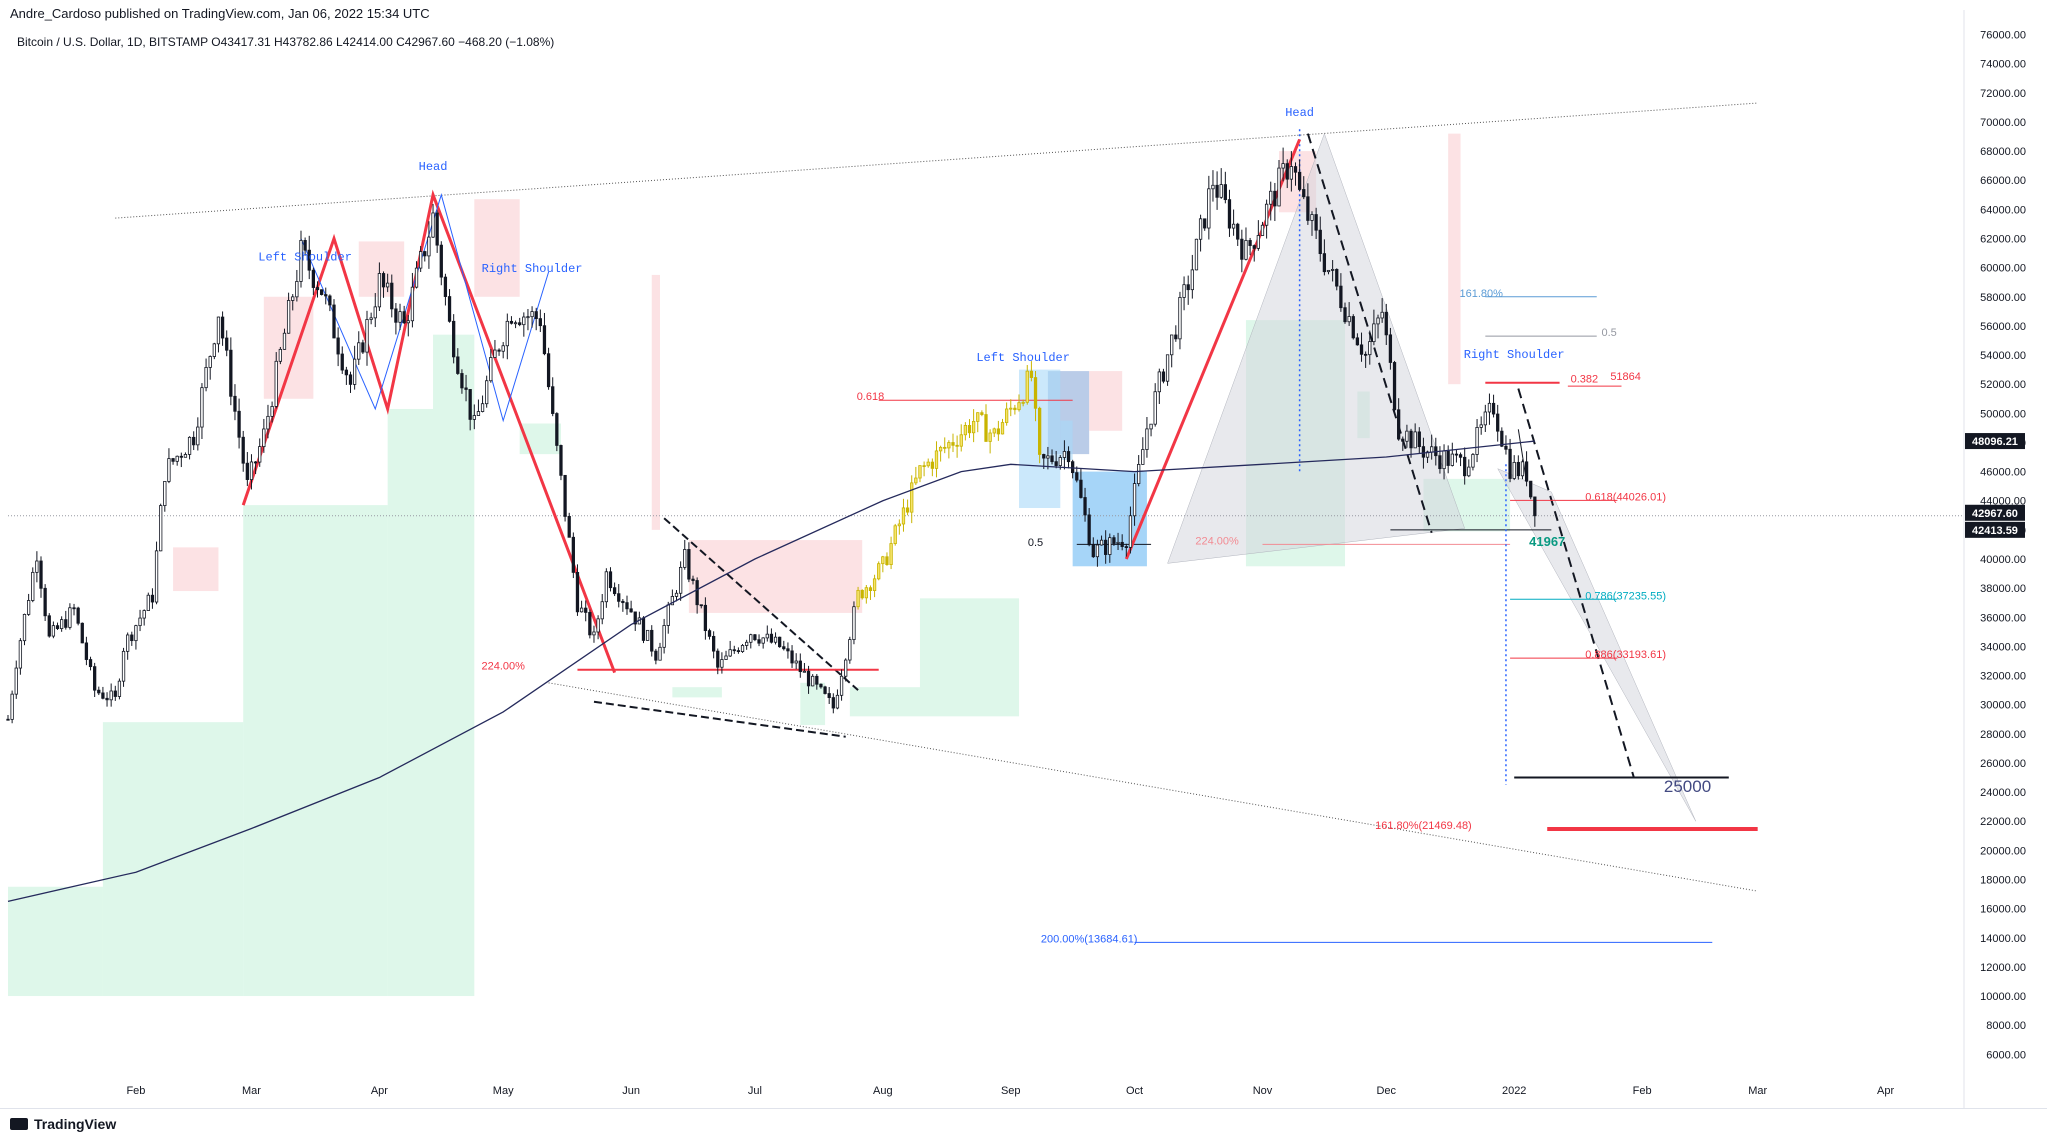  I want to click on y-tick-label: 36000.00, so click(2003, 618).